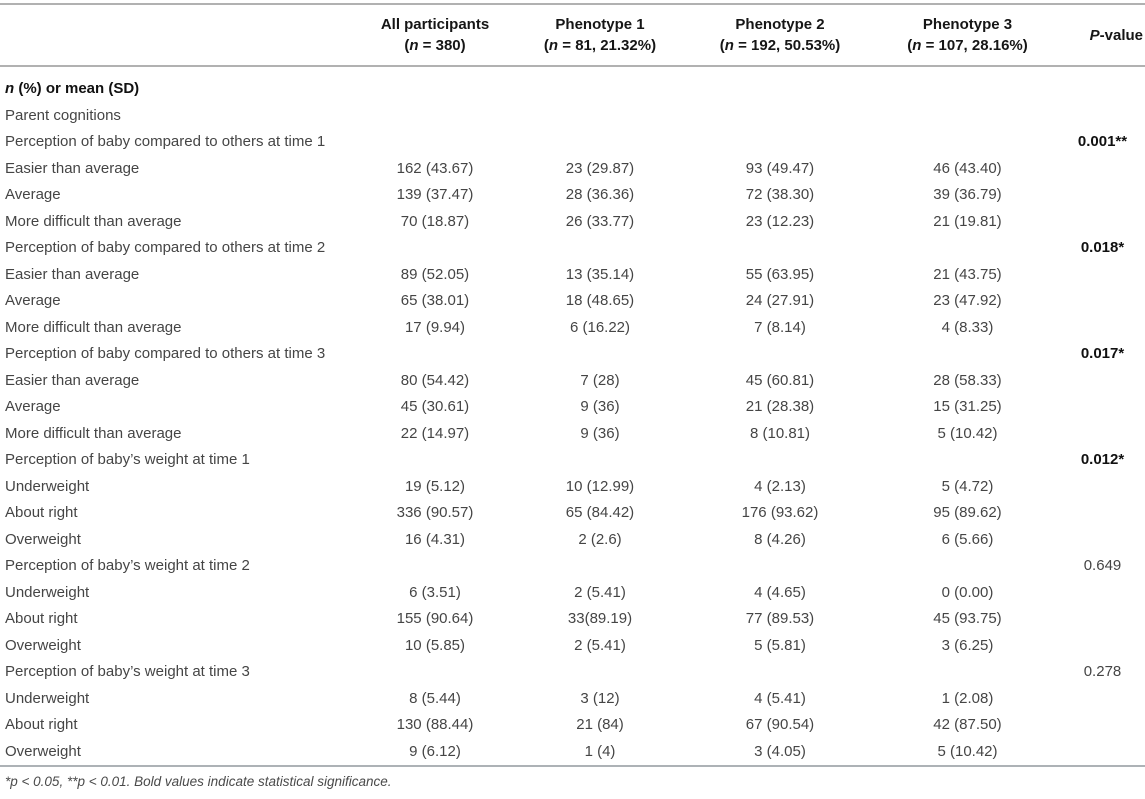 The width and height of the screenshot is (1145, 799). What do you see at coordinates (967, 724) in the screenshot?
I see `cell-value: 42 (87.50)` at bounding box center [967, 724].